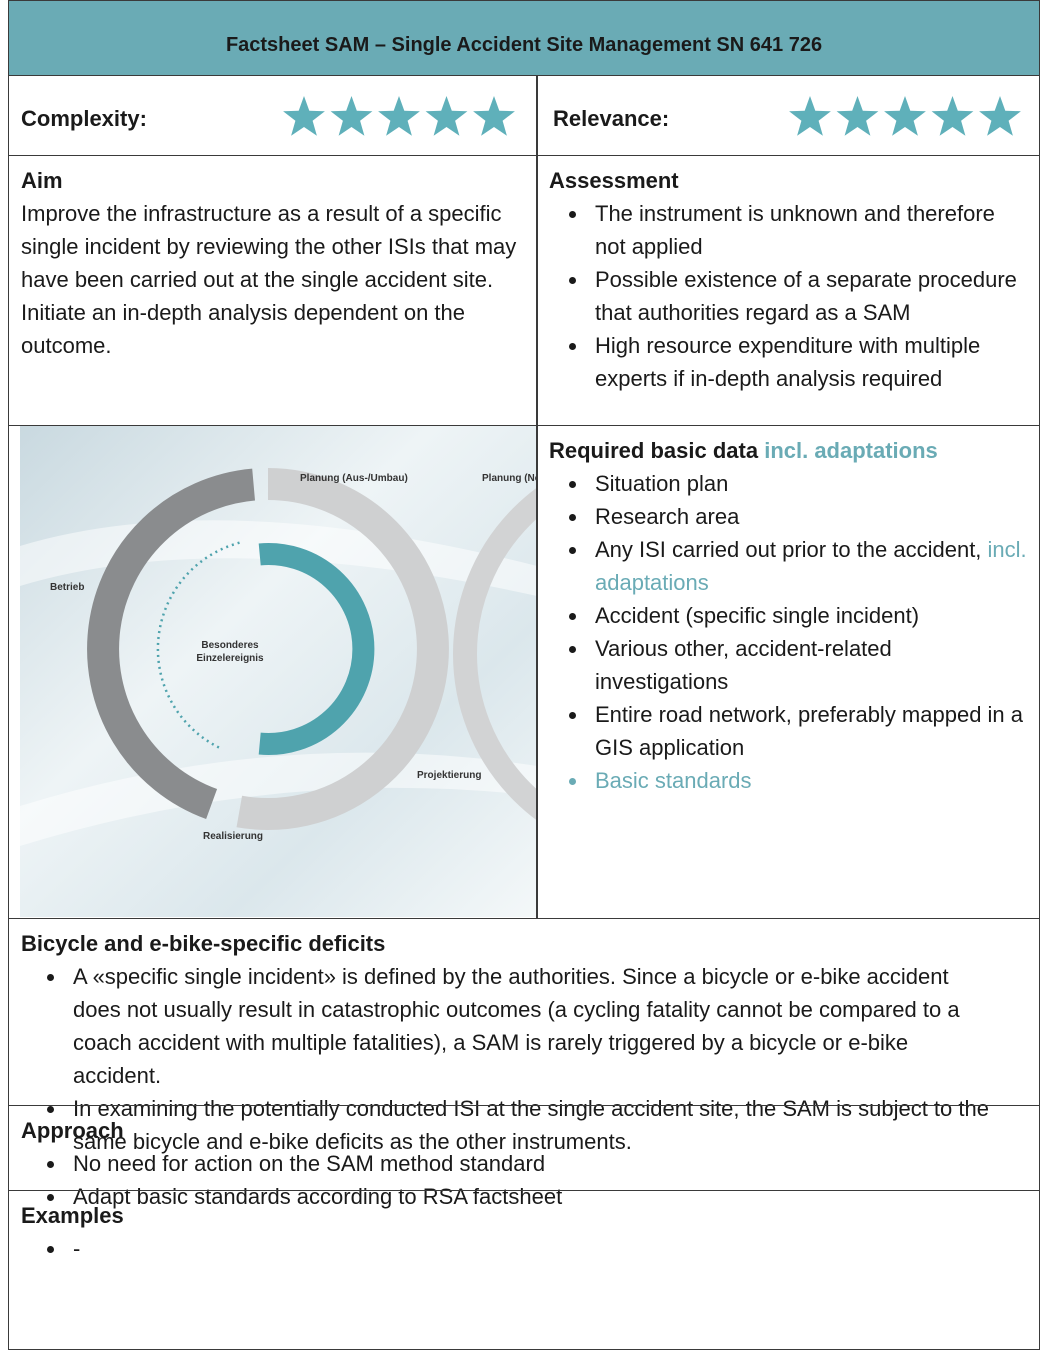 The height and width of the screenshot is (1350, 1046). Describe the element at coordinates (548, 1248) in the screenshot. I see `list-item: -` at that location.